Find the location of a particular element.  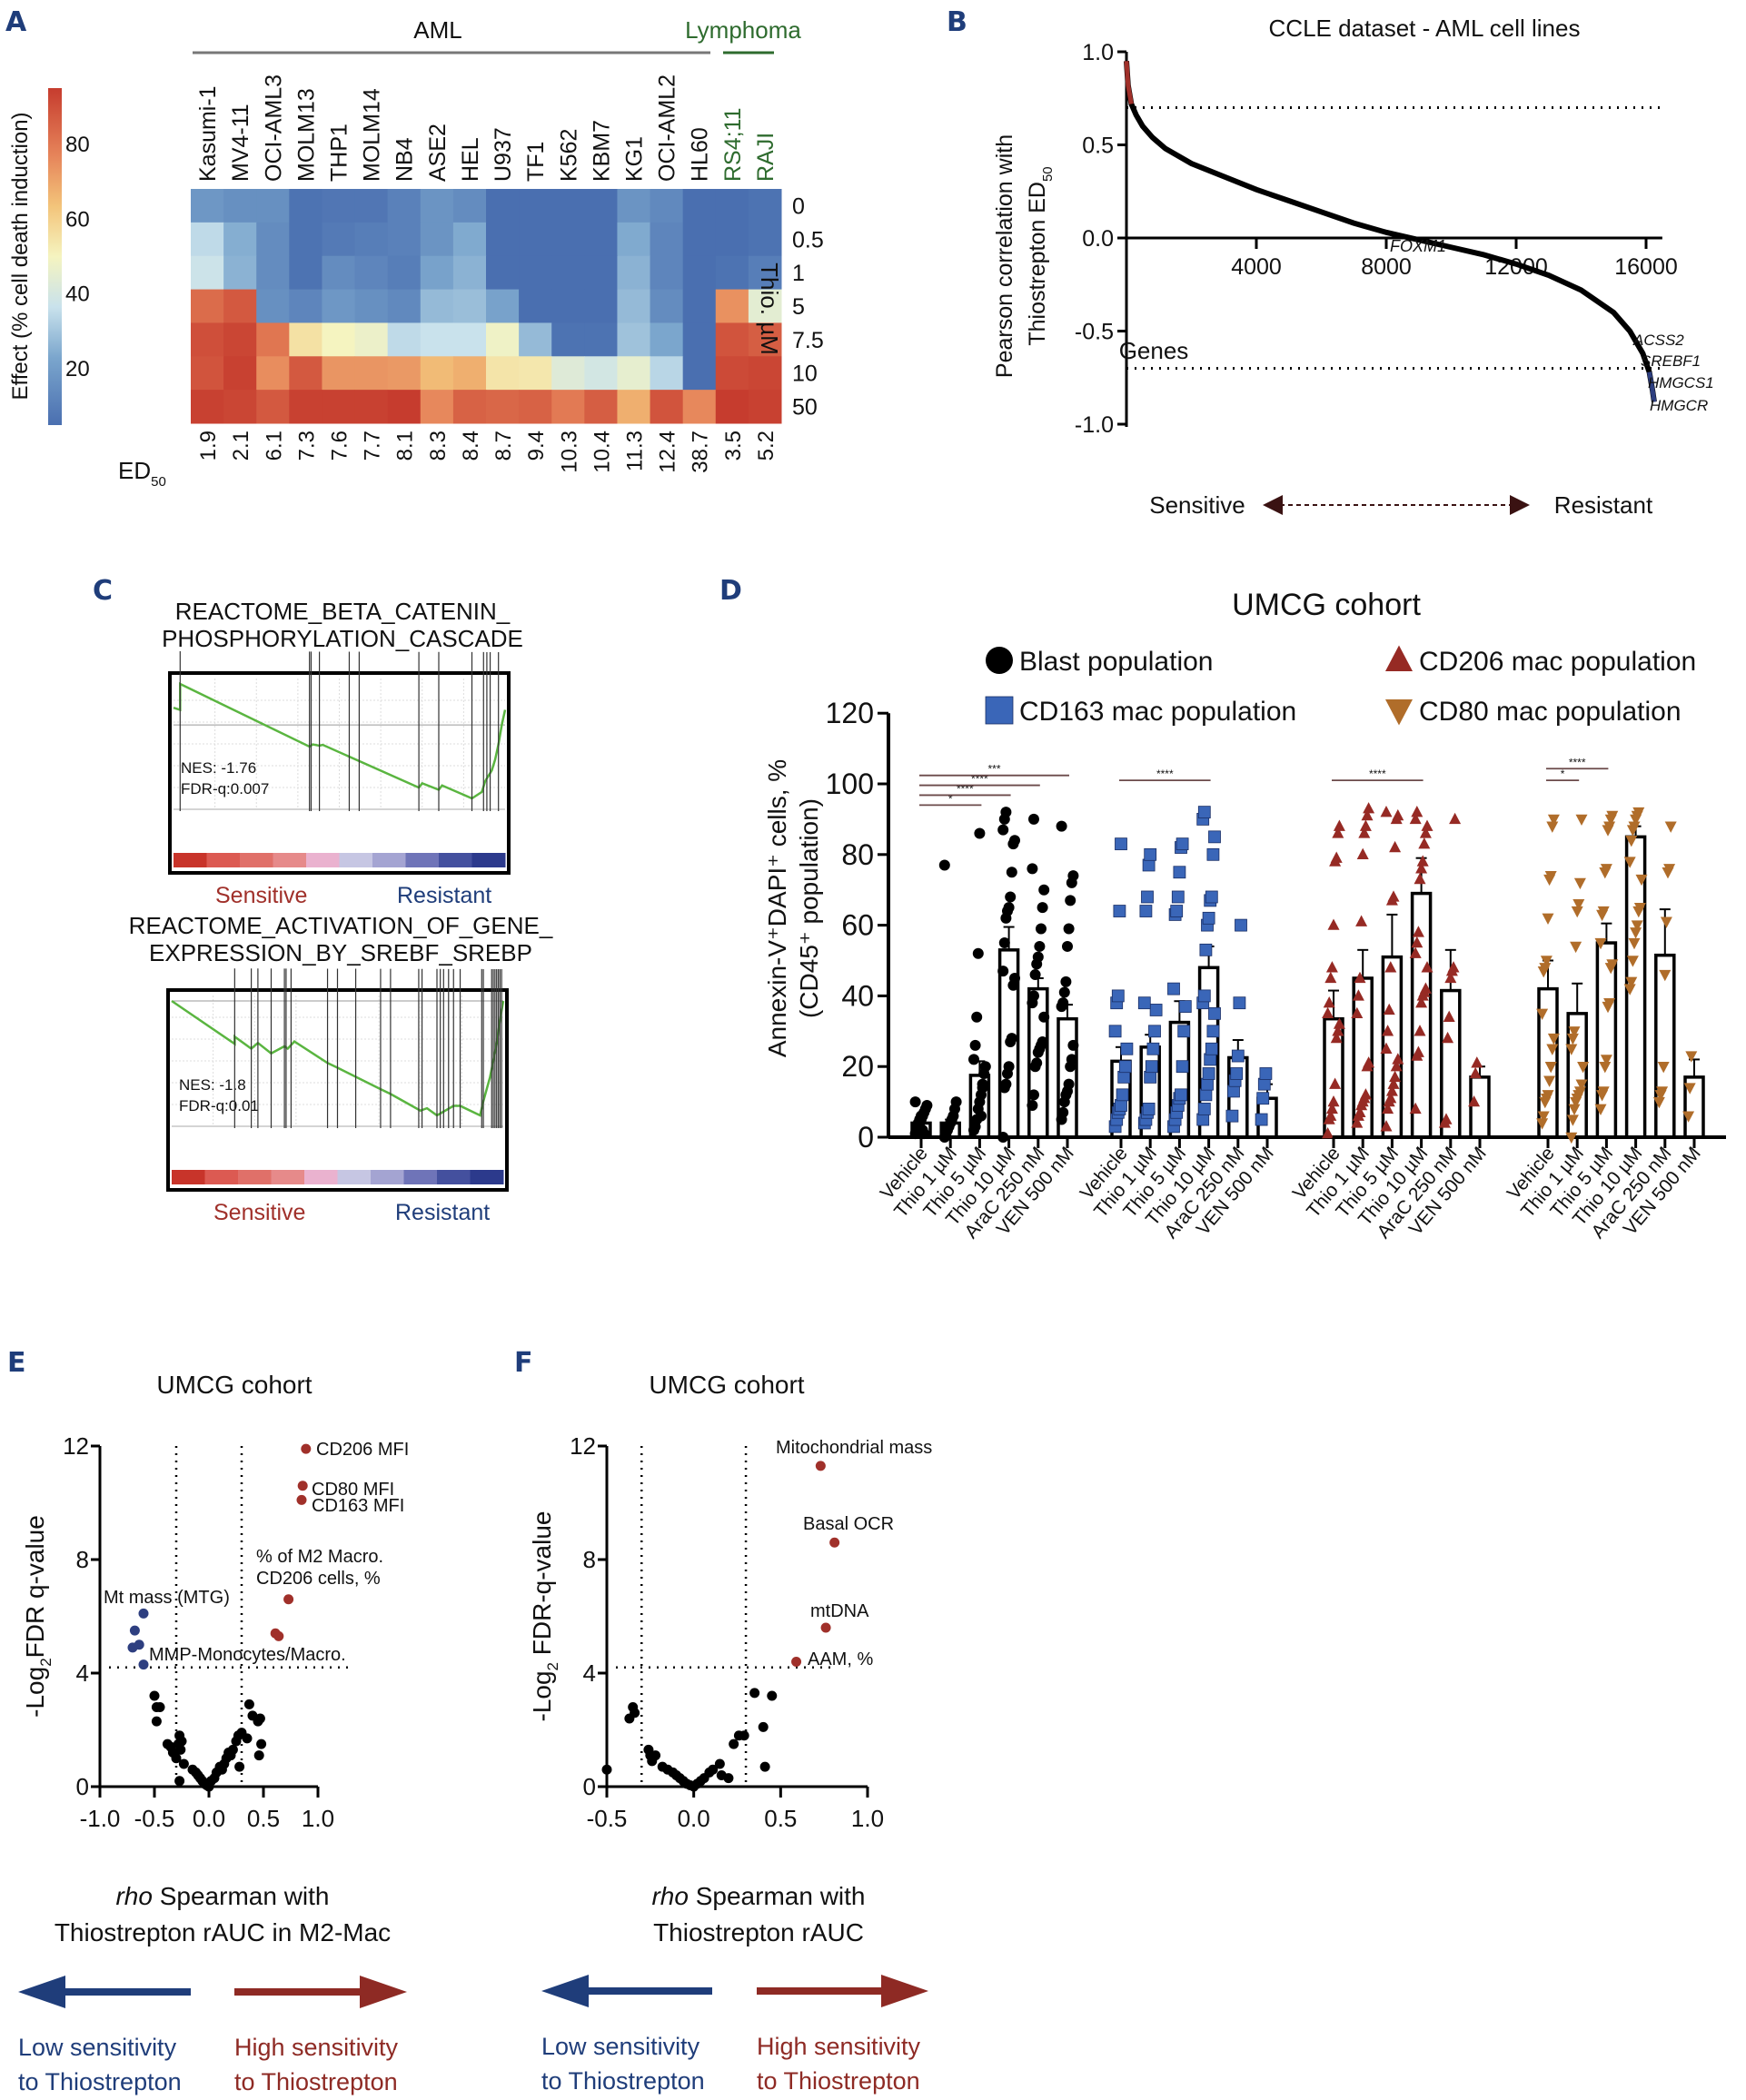

ed50-value: 7.7 is located at coordinates (373, 446).